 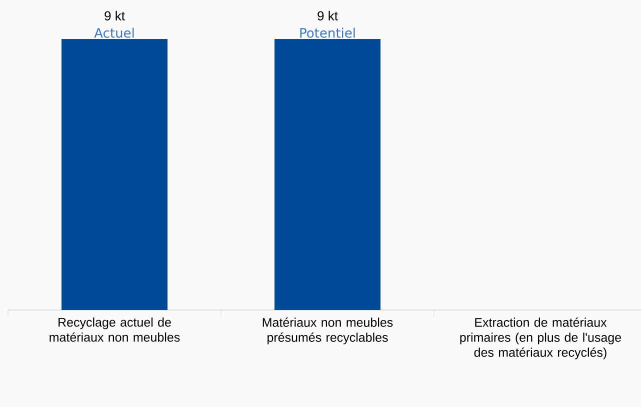 I want to click on annotation: Potentiel, so click(x=327, y=33).